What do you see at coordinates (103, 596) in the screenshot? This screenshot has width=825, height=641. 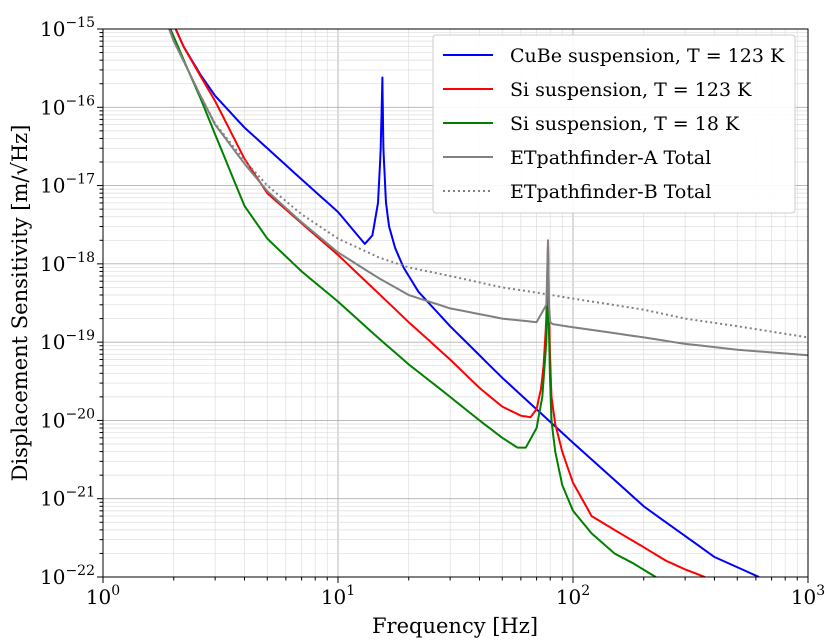 I see `x-tick-label: 10⁰` at bounding box center [103, 596].